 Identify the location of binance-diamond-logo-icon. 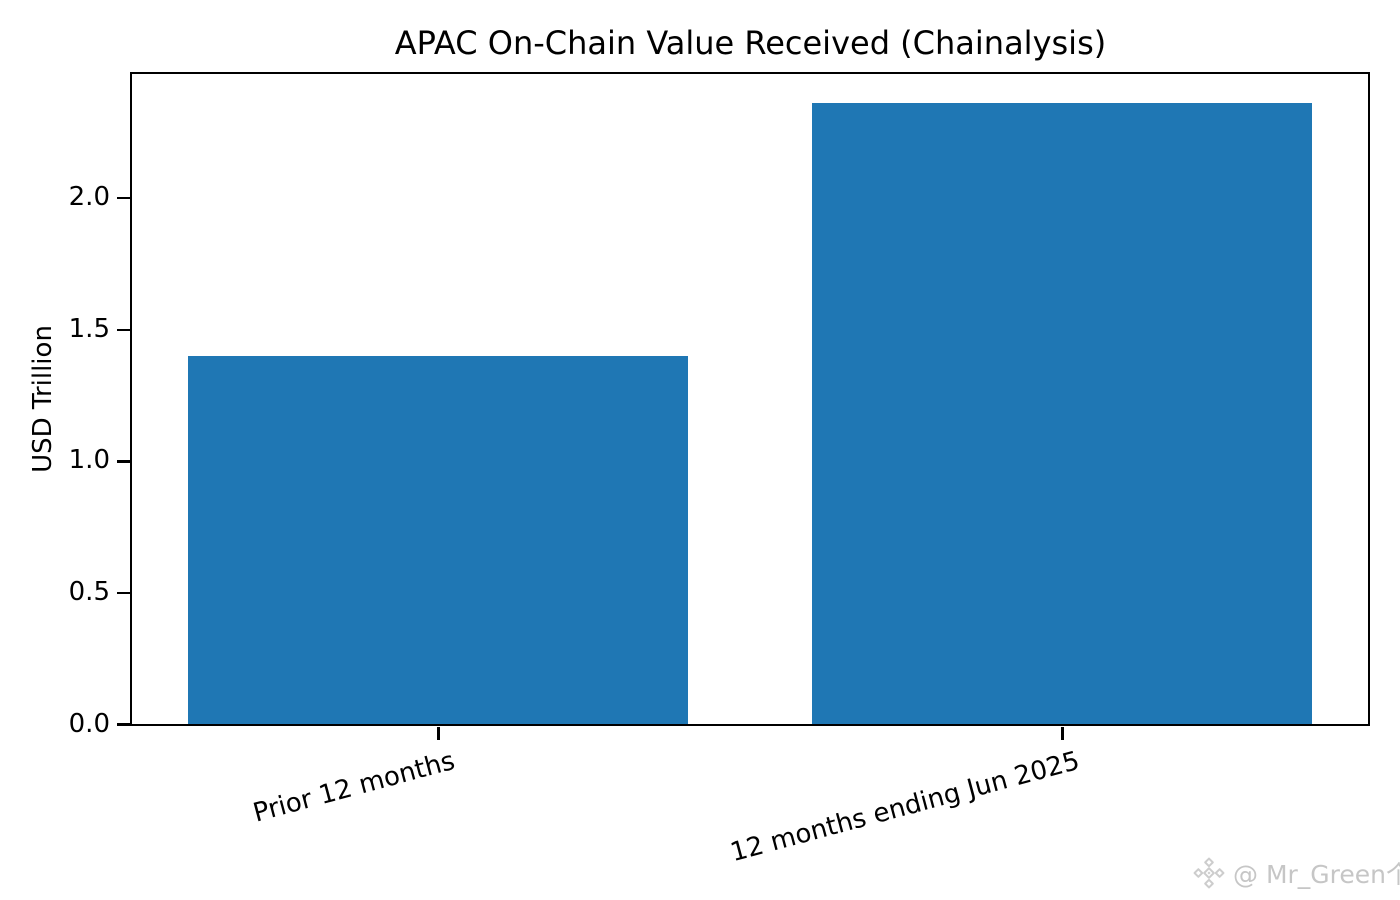
(1209, 873).